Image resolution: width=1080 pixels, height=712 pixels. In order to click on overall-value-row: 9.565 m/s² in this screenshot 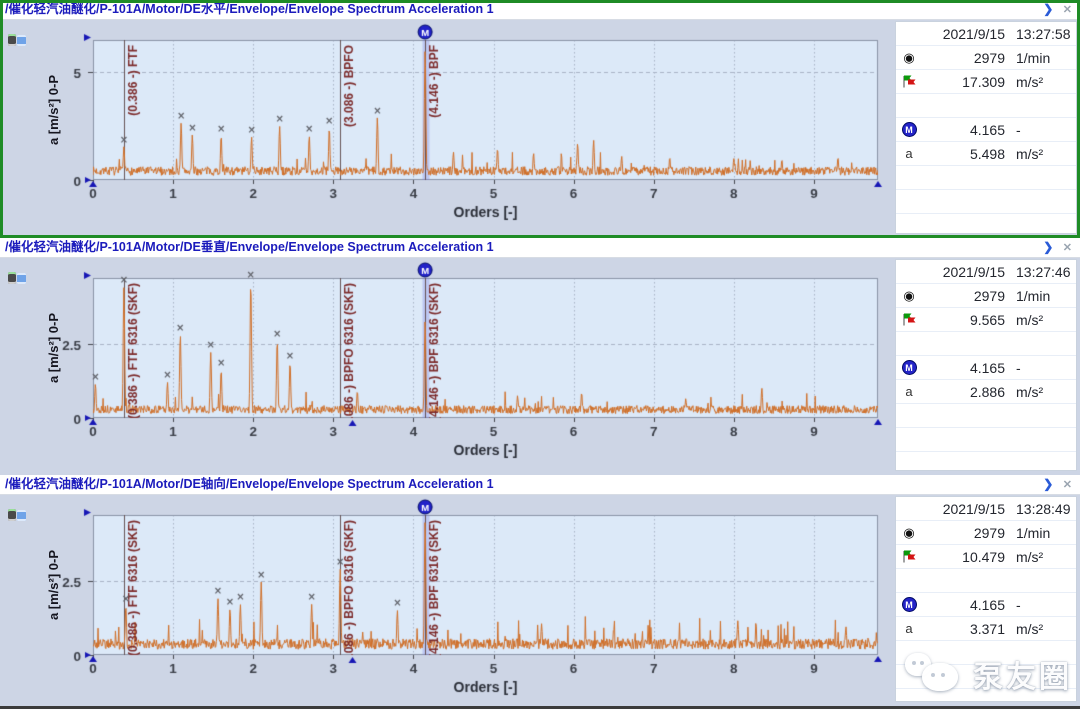, I will do `click(986, 320)`.